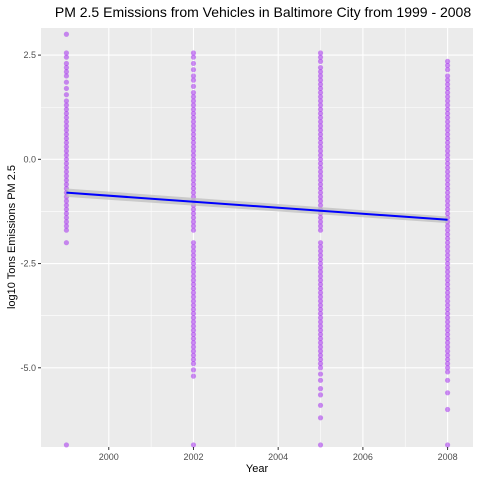 This screenshot has height=480, width=480. What do you see at coordinates (109, 457) in the screenshot?
I see `x-tick-label: 2000` at bounding box center [109, 457].